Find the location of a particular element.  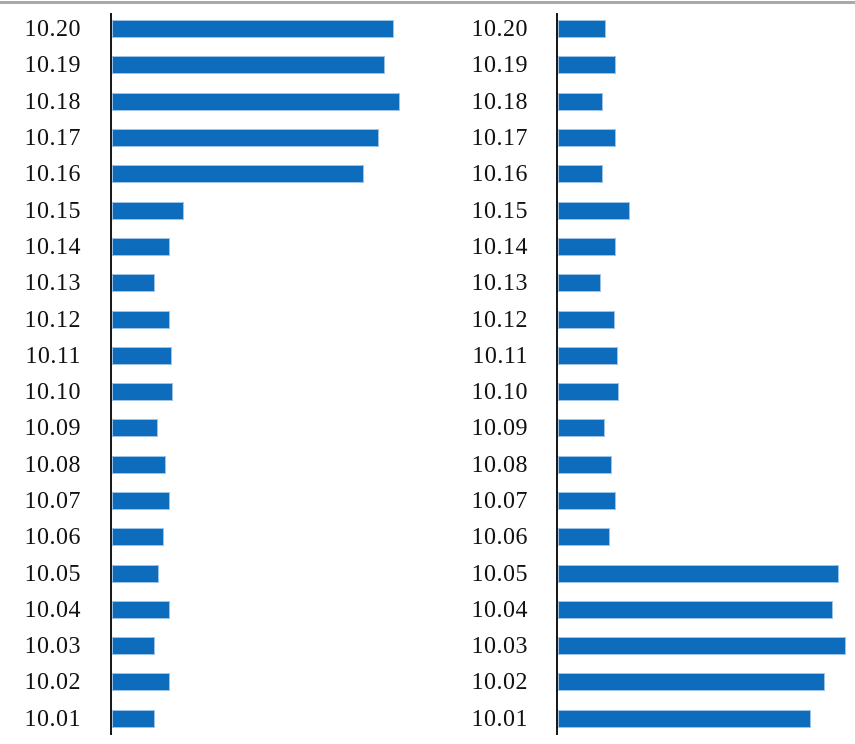

chart-row: 10.02 is located at coordinates (214, 682).